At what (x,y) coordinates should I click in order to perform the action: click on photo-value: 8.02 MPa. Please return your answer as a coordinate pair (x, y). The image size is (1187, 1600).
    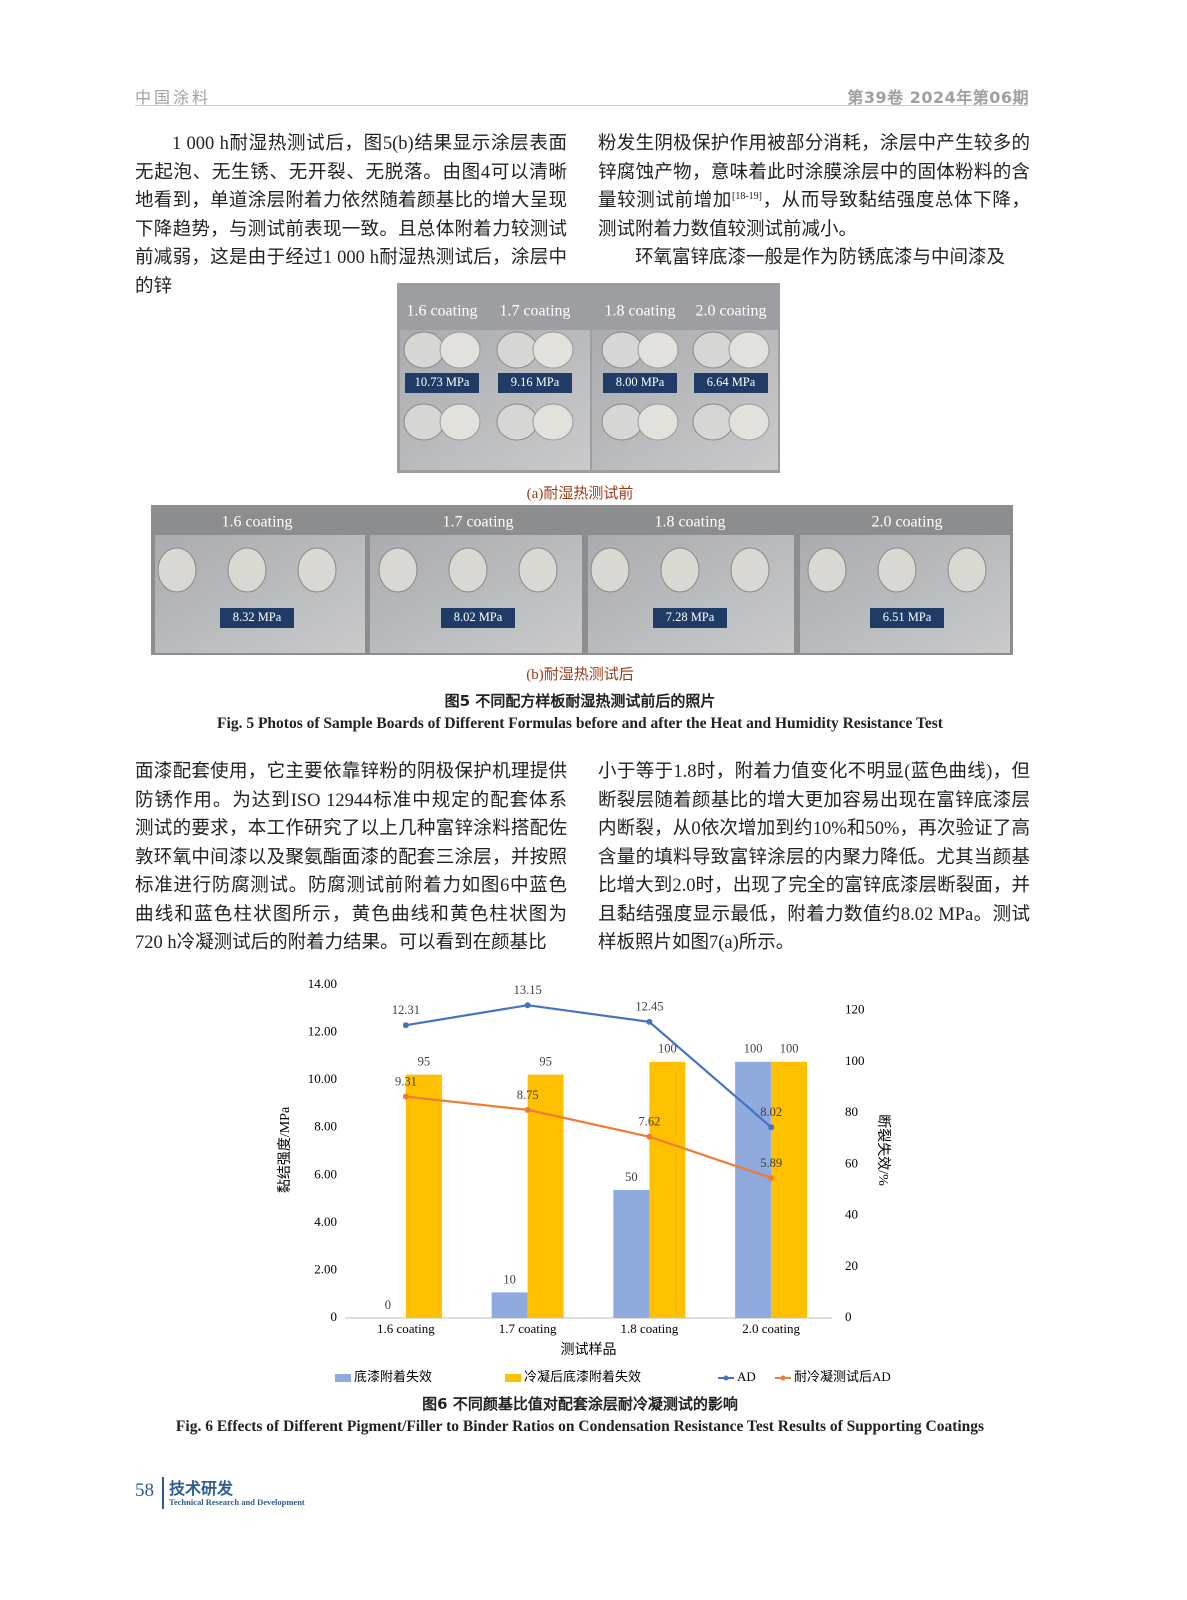
    Looking at the image, I should click on (478, 617).